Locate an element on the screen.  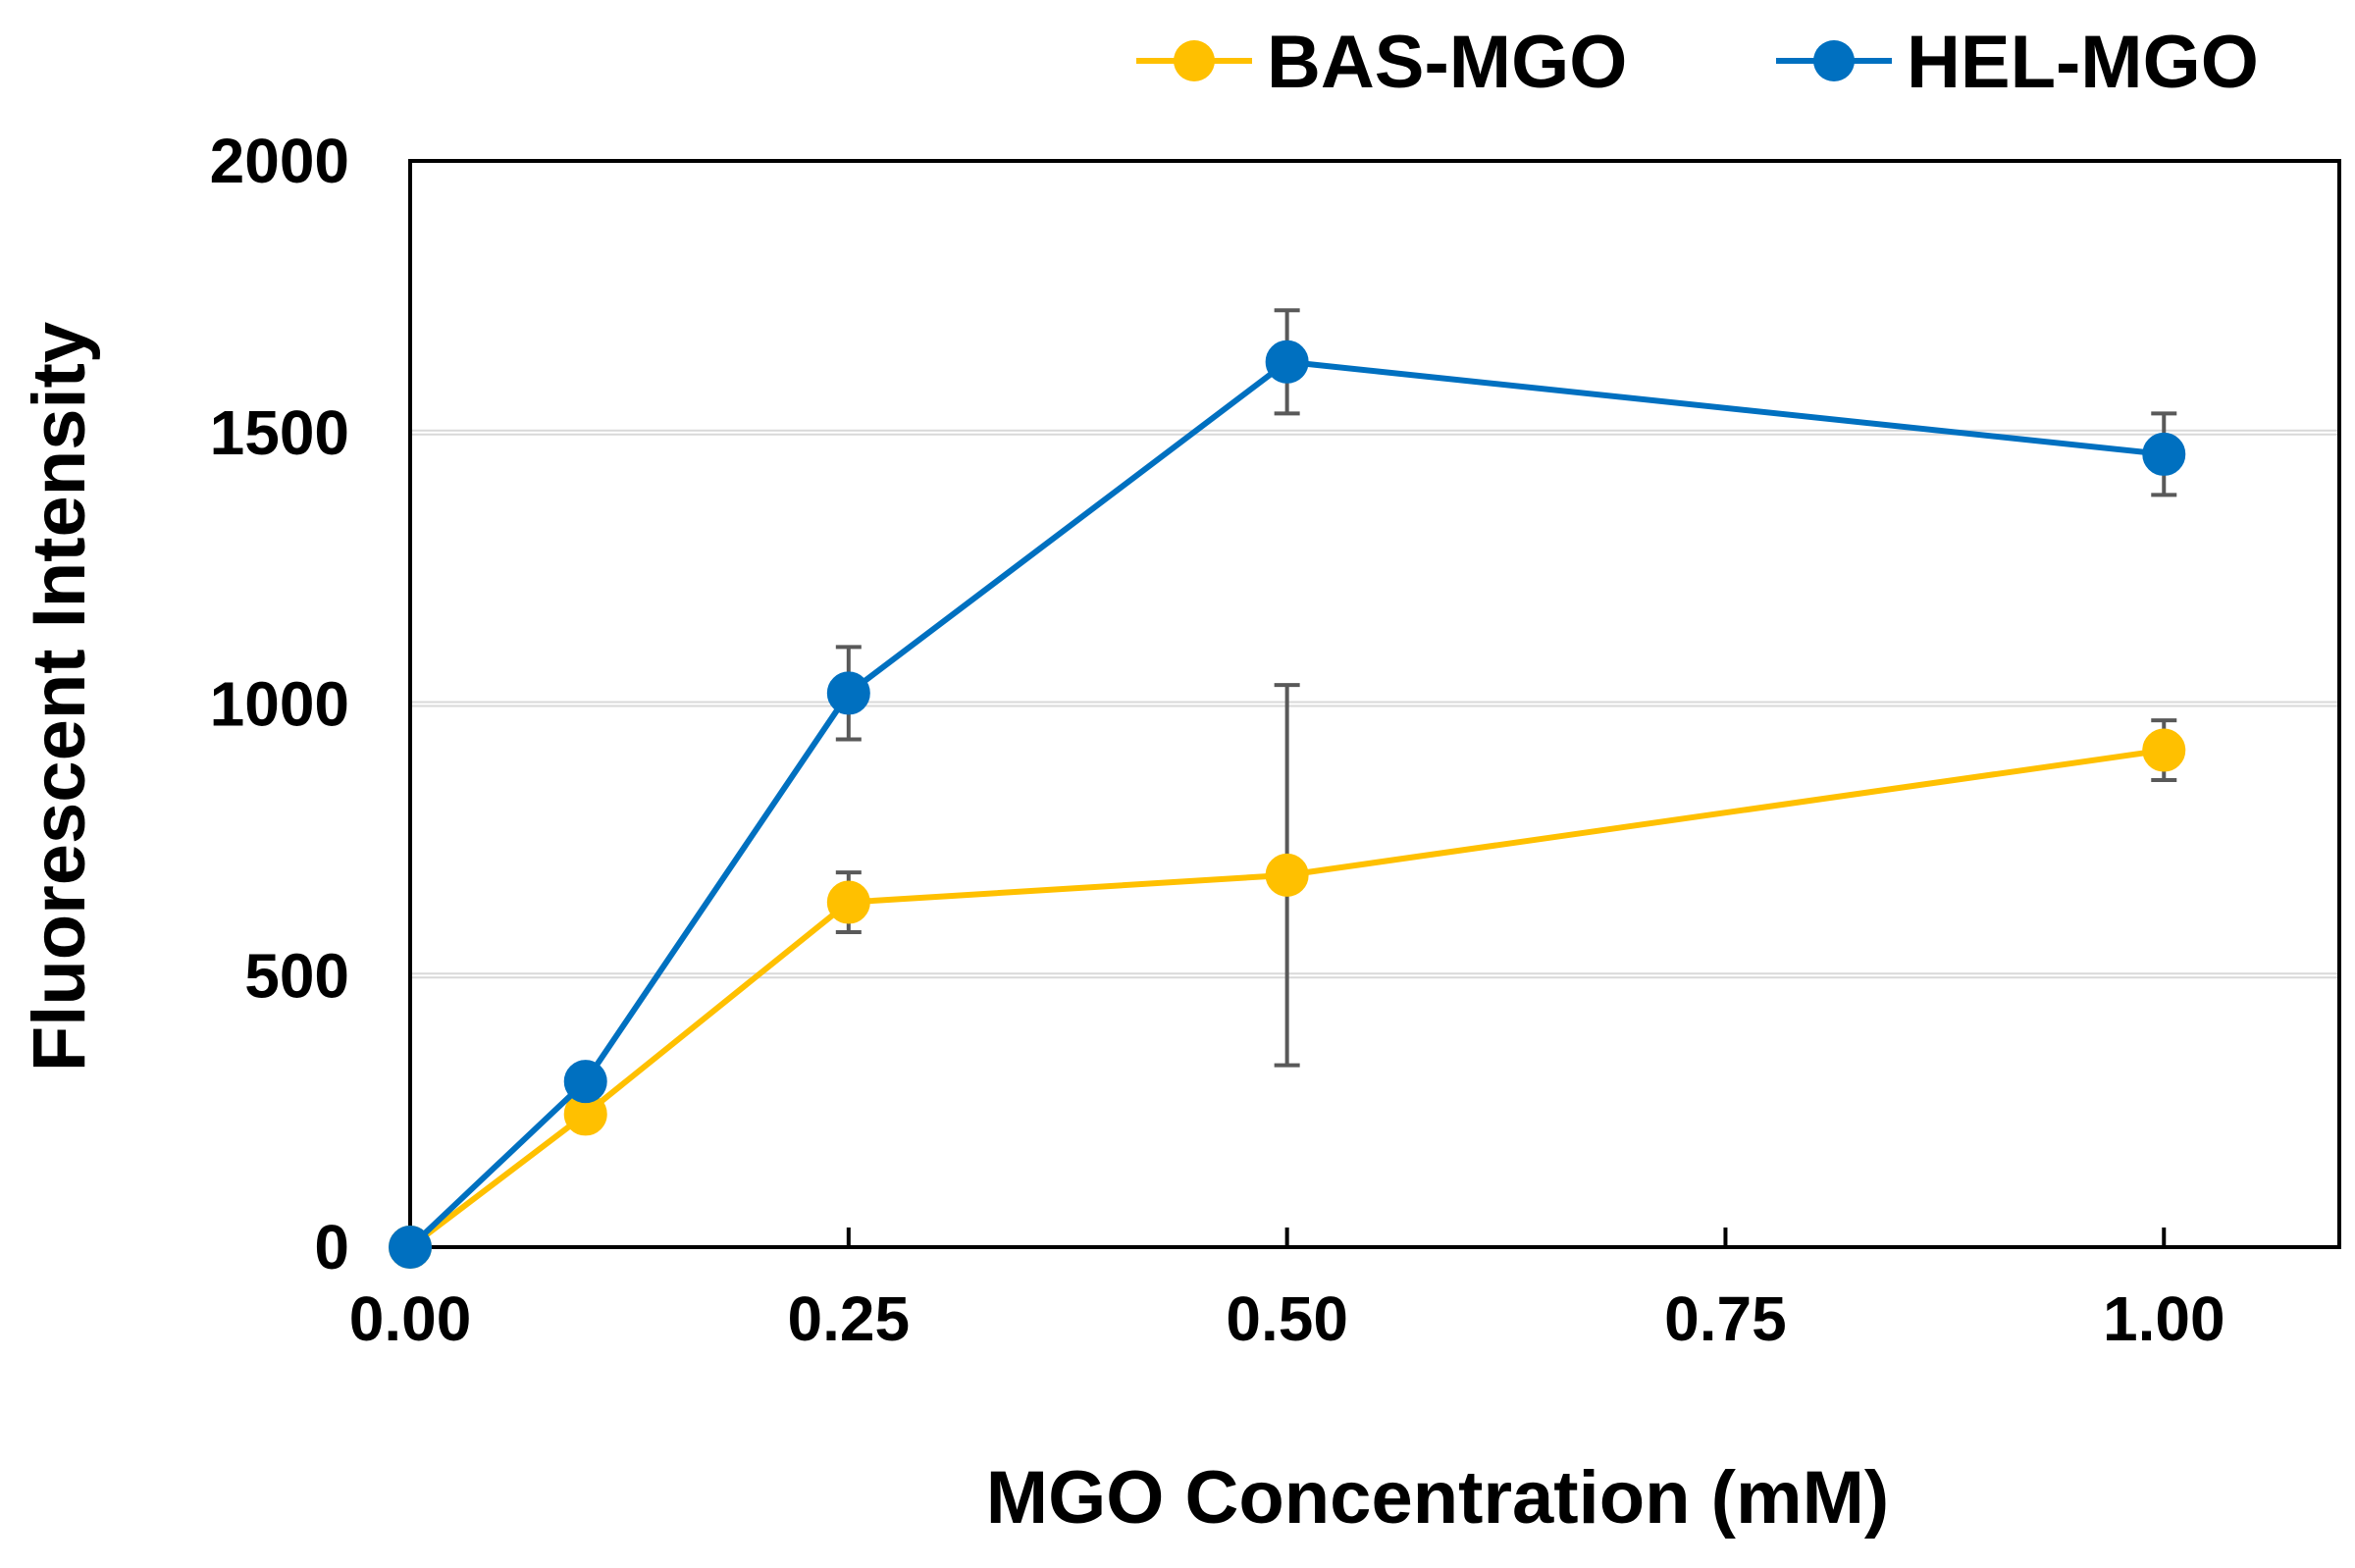
y-tick-label: 0 is located at coordinates (331, 1247).